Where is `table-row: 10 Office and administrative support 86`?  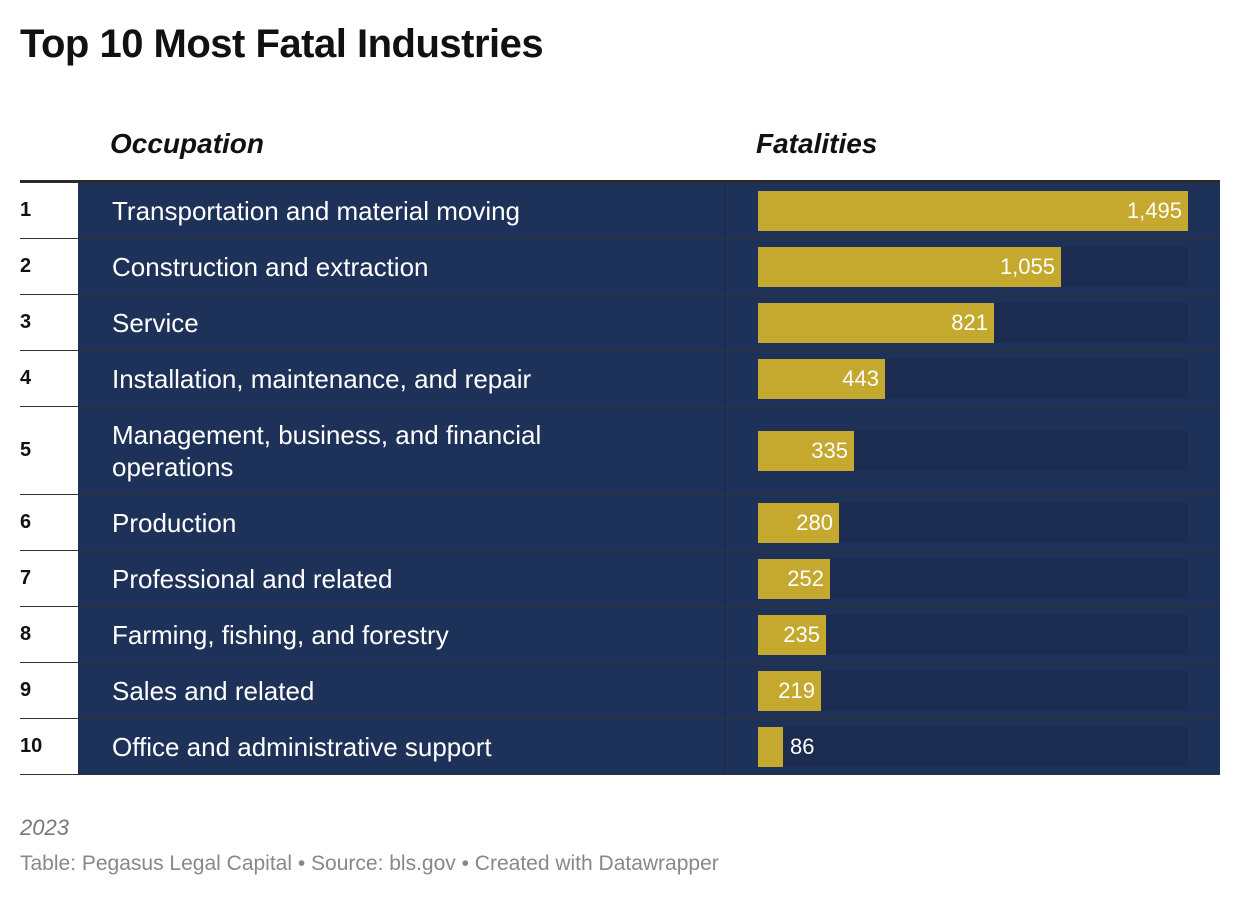 table-row: 10 Office and administrative support 86 is located at coordinates (620, 747).